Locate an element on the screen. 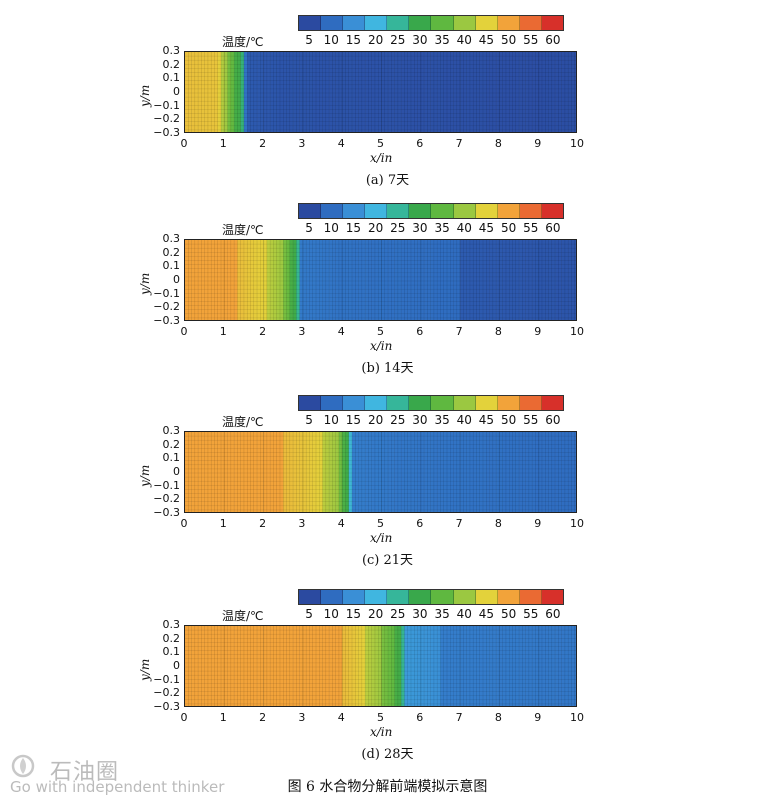 Image resolution: width=775 pixels, height=801 pixels. heatmap-plot-area is located at coordinates (380, 666).